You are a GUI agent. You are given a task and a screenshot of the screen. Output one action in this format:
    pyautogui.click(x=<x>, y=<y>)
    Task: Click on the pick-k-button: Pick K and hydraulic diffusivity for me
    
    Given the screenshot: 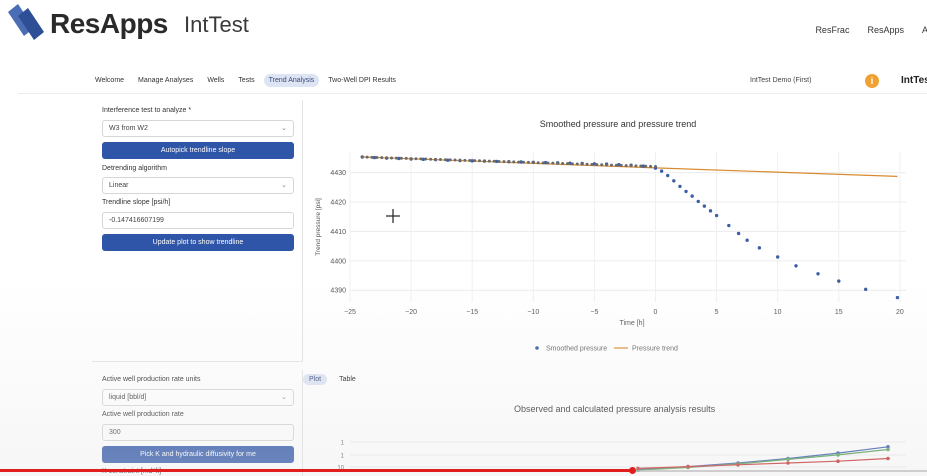 What is the action you would take?
    pyautogui.click(x=198, y=454)
    